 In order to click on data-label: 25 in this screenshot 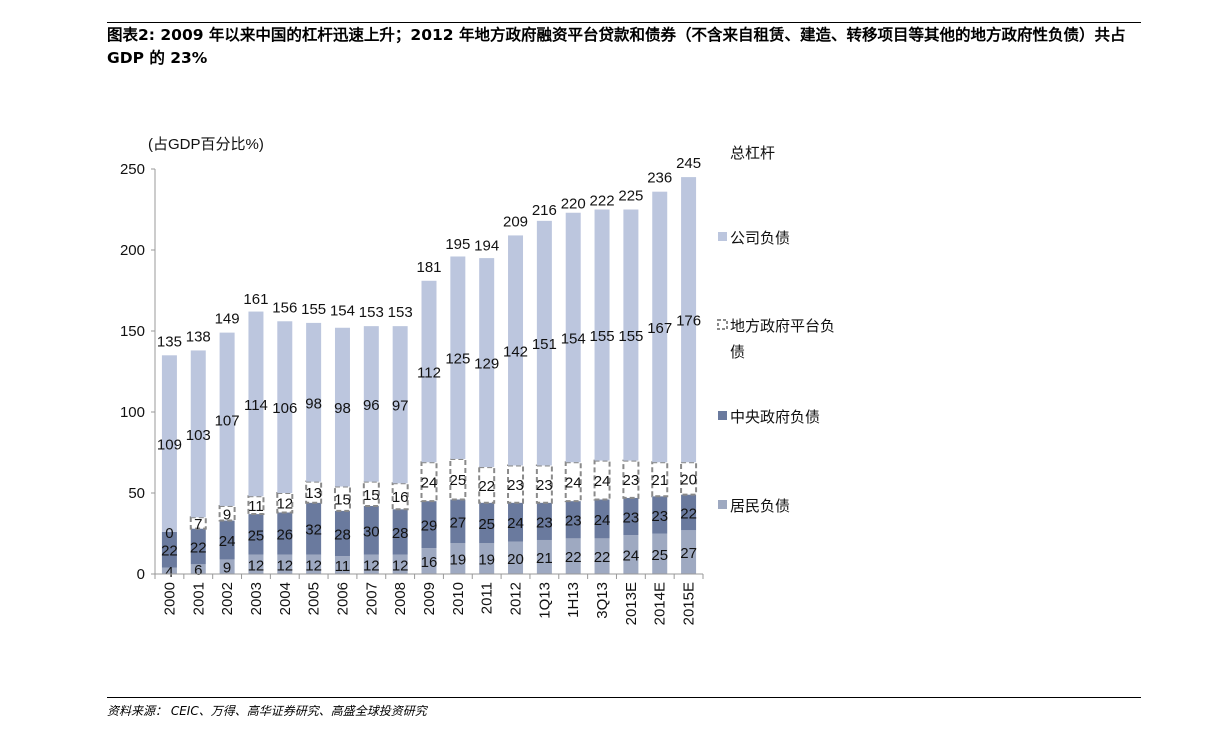, I will do `click(256, 535)`.